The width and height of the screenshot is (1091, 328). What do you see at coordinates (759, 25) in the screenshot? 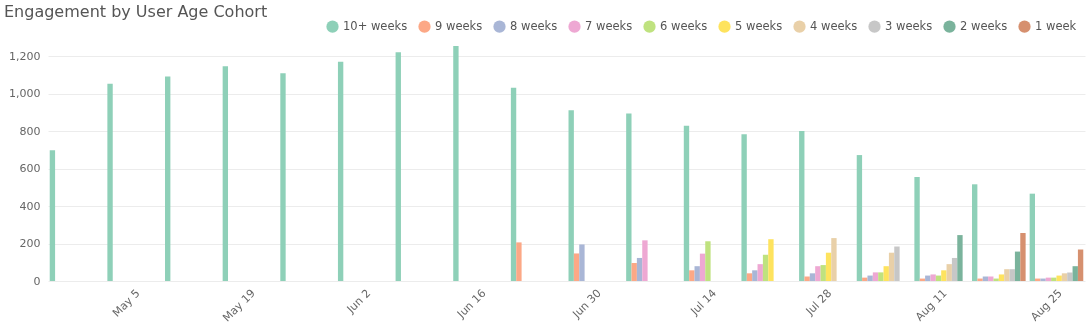
I see `legend-label: 5 weeks` at bounding box center [759, 25].